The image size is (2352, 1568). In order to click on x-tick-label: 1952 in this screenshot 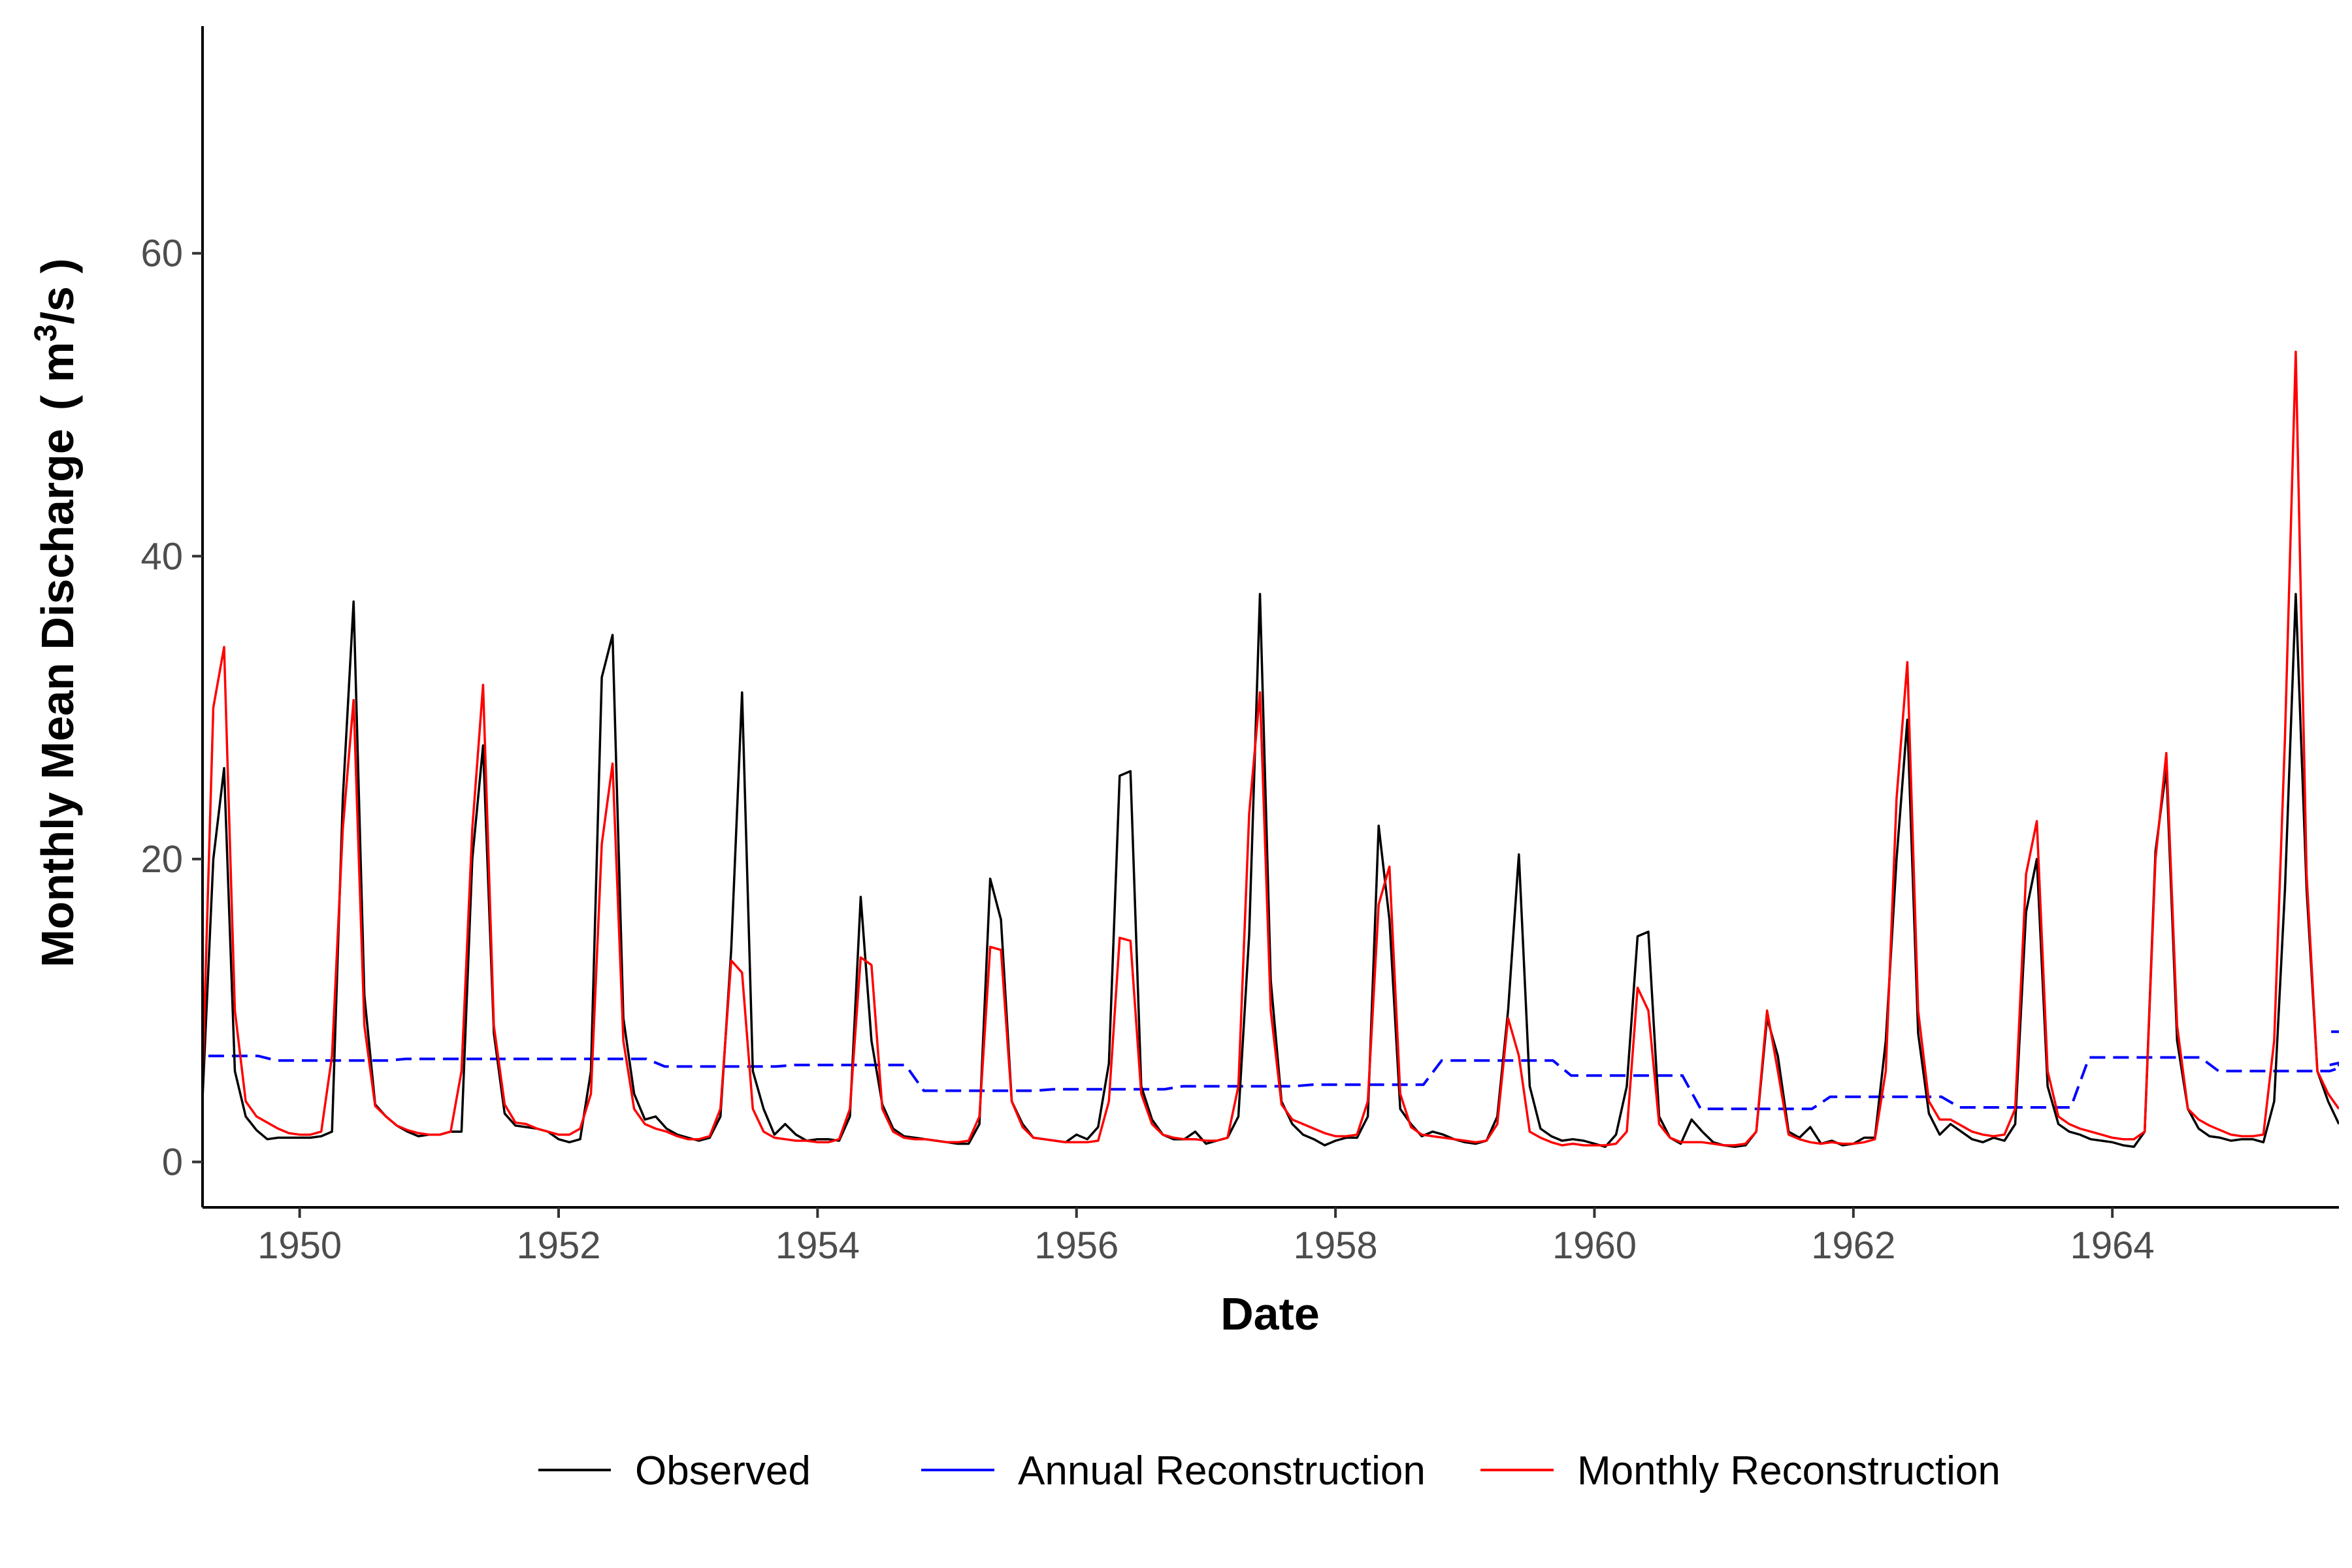, I will do `click(558, 1245)`.